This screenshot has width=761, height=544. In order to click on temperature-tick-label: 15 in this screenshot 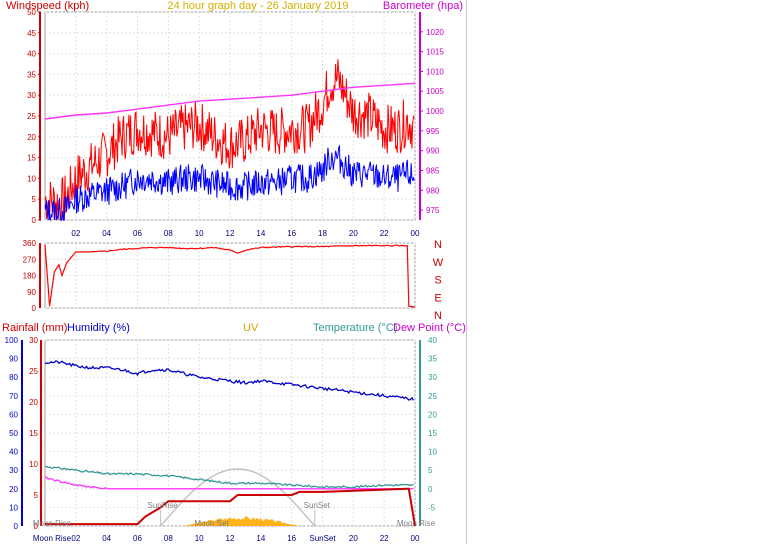, I will do `click(432, 433)`.